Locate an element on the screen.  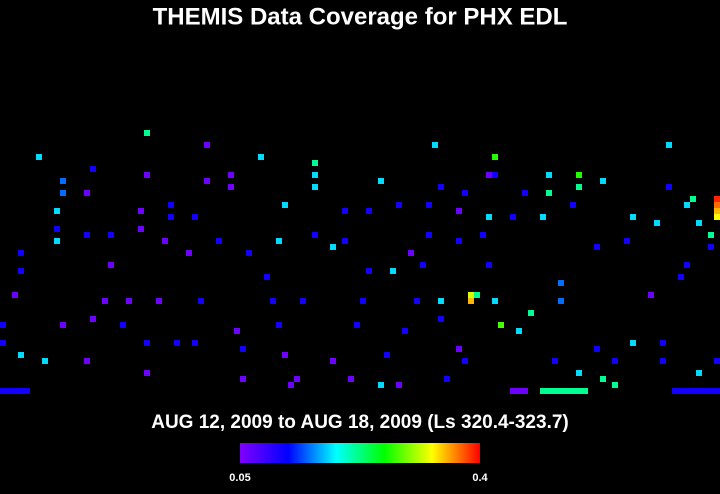
colorbar is located at coordinates (360, 453).